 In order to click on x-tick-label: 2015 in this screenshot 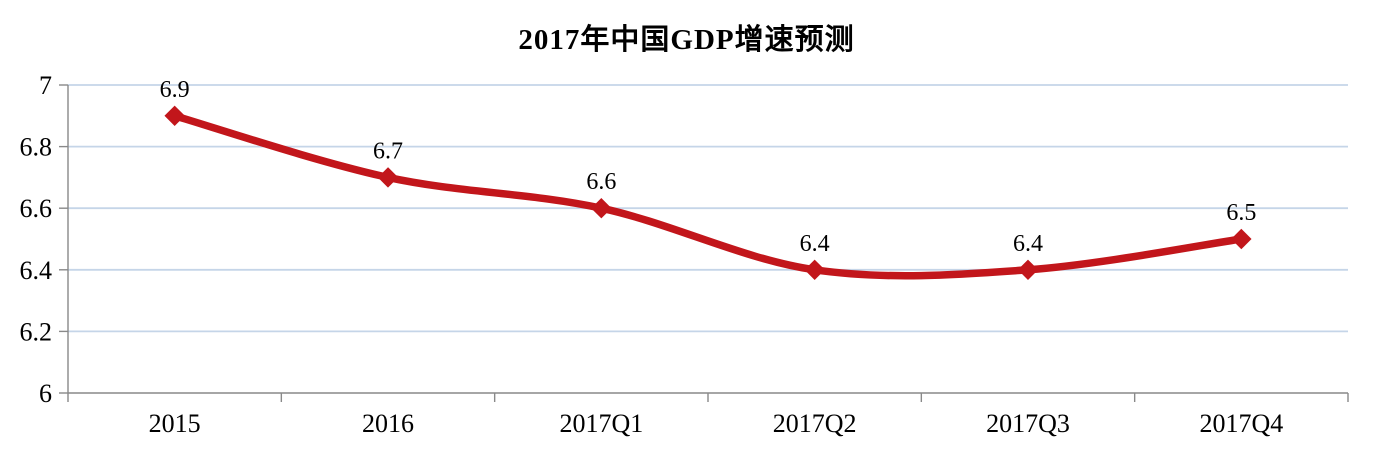, I will do `click(175, 423)`.